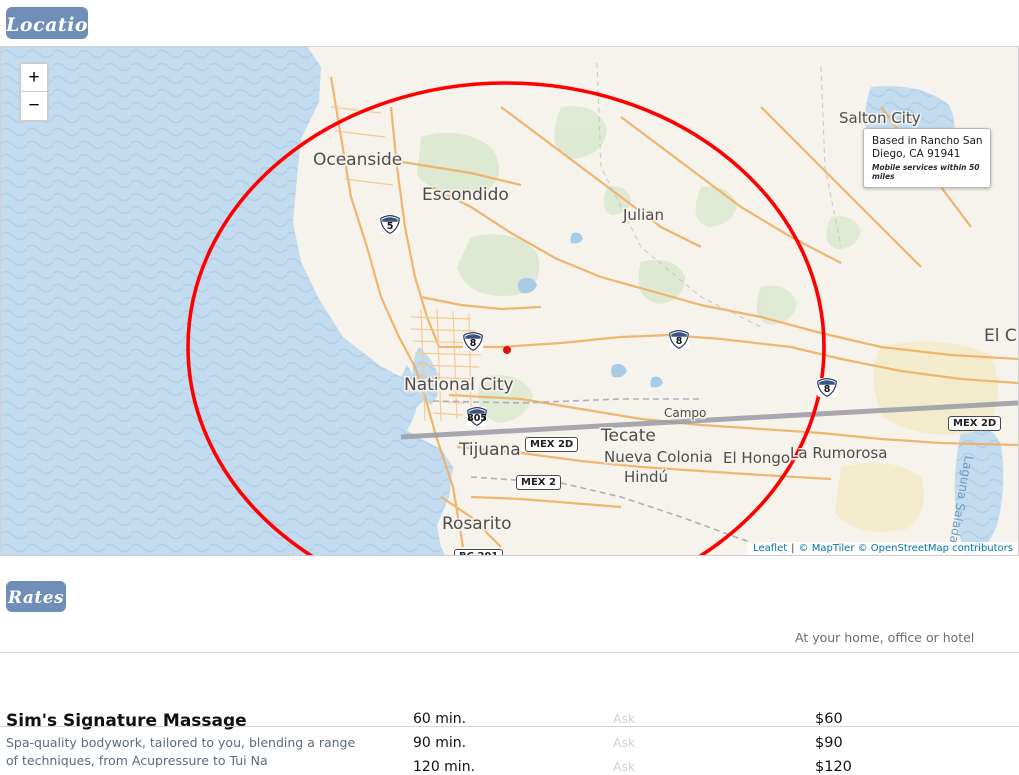 The height and width of the screenshot is (775, 1019). Describe the element at coordinates (509, 726) in the screenshot. I see `rates-bottom-rule` at that location.